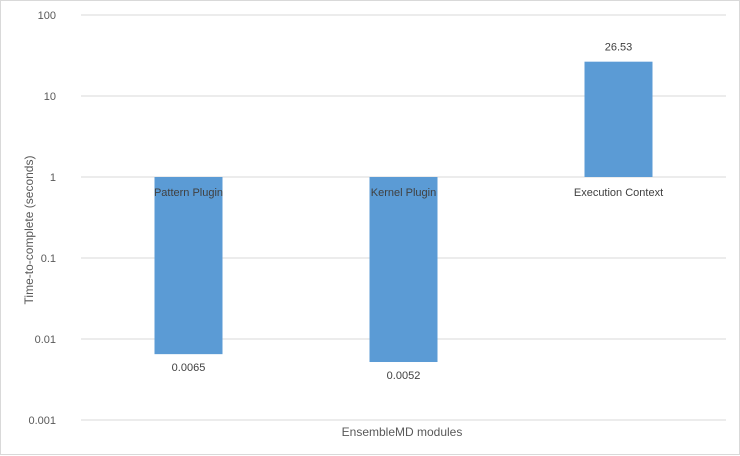 Image resolution: width=740 pixels, height=456 pixels. I want to click on data-label: 0.0052, so click(404, 376).